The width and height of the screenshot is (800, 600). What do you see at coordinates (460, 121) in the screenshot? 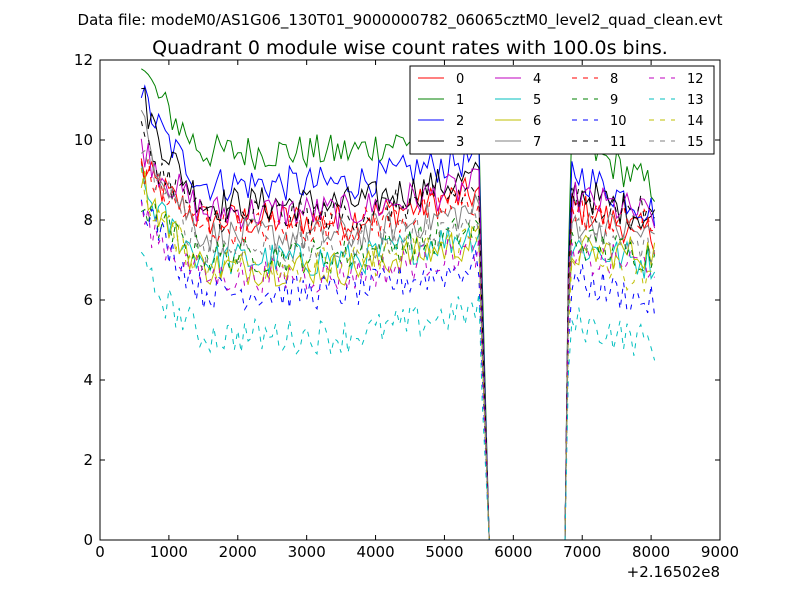
I see `legend-label-2: 2` at bounding box center [460, 121].